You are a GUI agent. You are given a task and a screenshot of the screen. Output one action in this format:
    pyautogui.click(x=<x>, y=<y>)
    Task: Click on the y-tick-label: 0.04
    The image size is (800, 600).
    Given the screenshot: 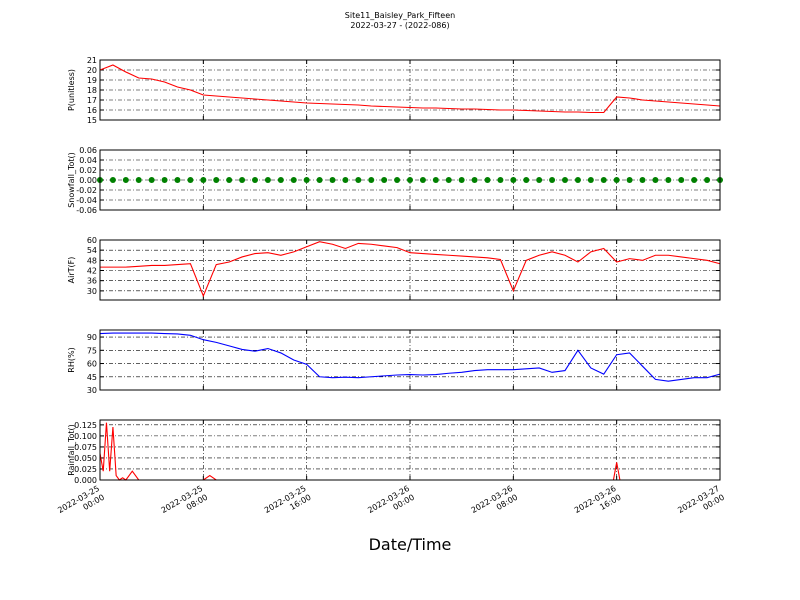 What is the action you would take?
    pyautogui.click(x=88, y=160)
    